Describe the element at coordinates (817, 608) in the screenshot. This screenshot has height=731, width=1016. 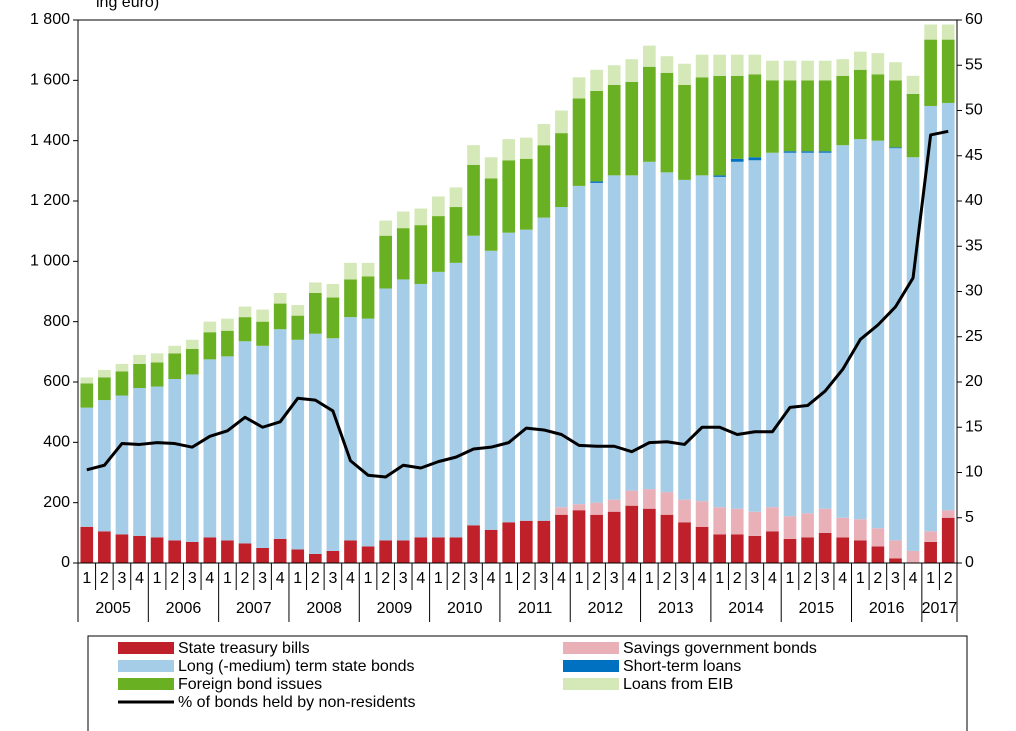
I see `x-group-label: 2015` at that location.